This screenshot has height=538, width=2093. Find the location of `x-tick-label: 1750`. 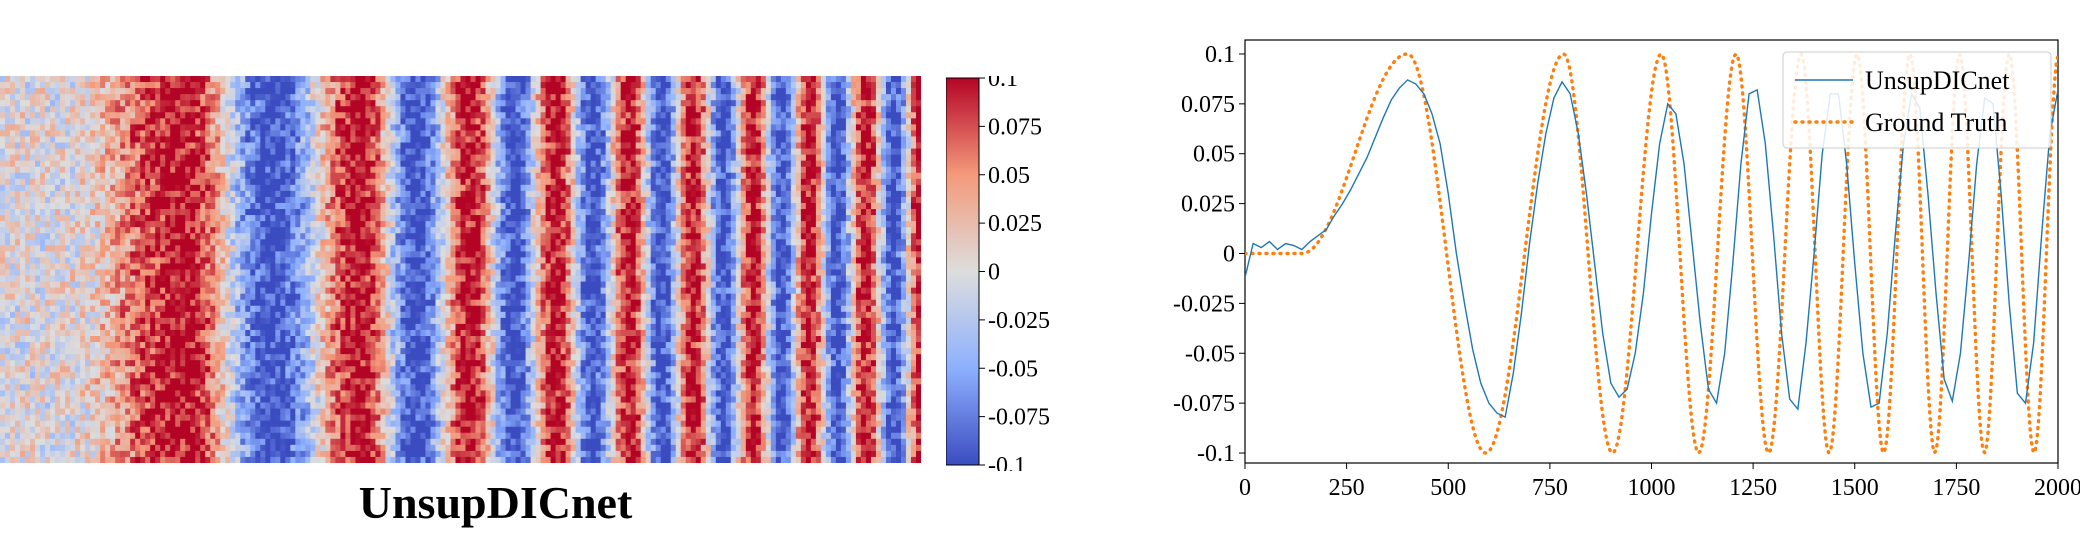

x-tick-label: 1750 is located at coordinates (1956, 488).